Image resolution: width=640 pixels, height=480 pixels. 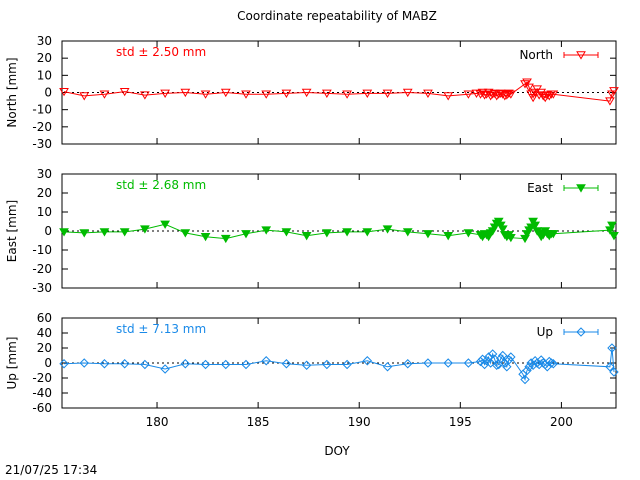 What do you see at coordinates (359, 422) in the screenshot?
I see `x-tick-label: 190` at bounding box center [359, 422].